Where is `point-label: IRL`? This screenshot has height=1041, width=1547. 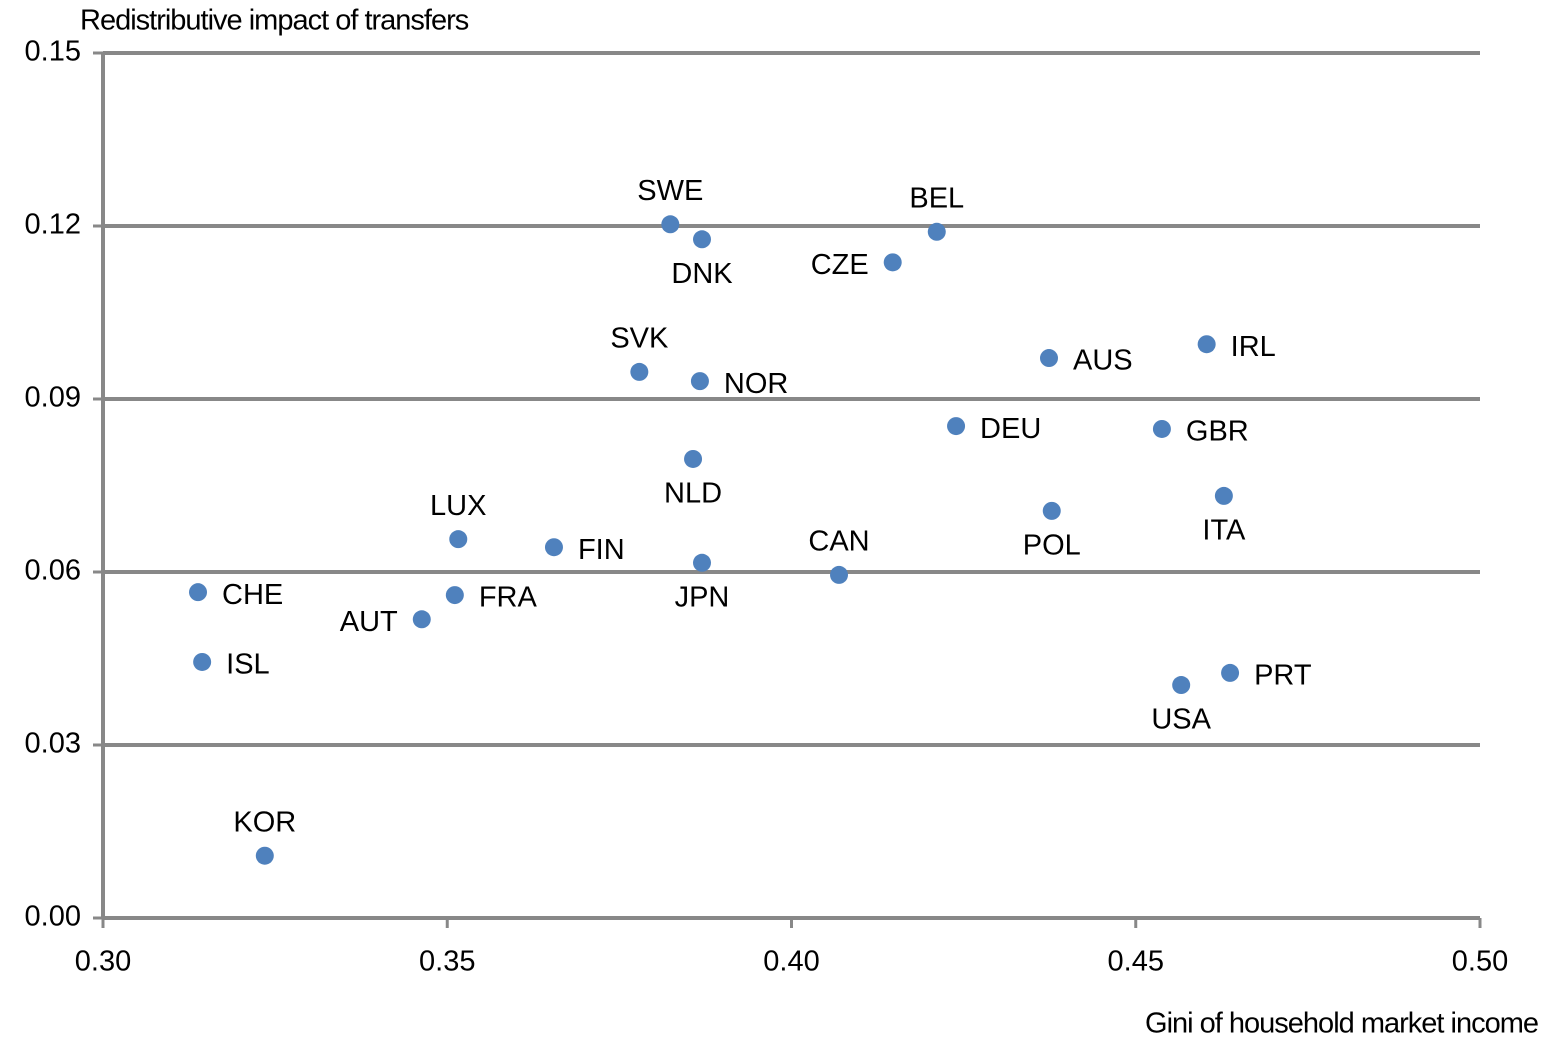
point-label: IRL is located at coordinates (1253, 347).